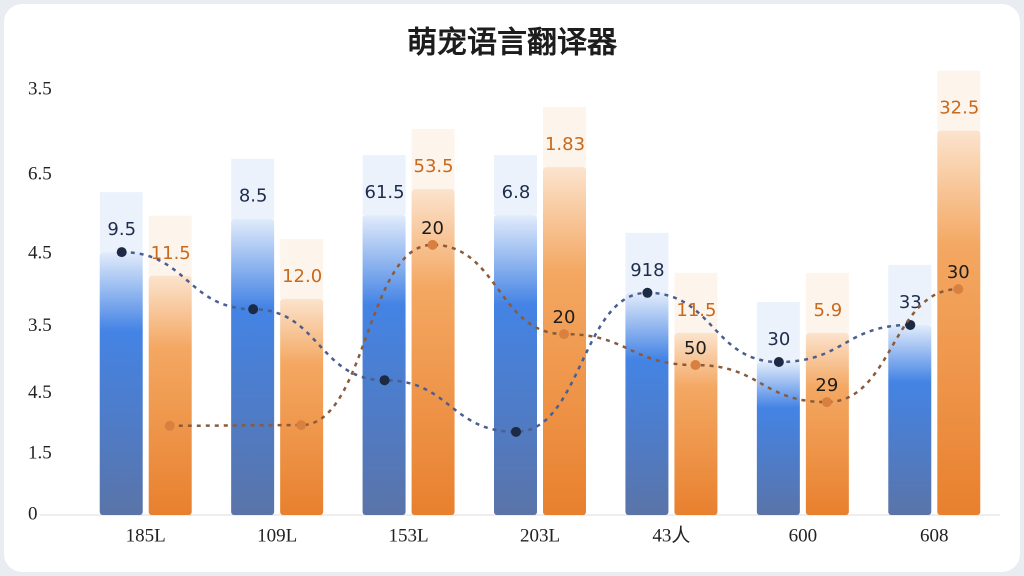 The image size is (1024, 576). I want to click on x-tick-label: 203L, so click(540, 535).